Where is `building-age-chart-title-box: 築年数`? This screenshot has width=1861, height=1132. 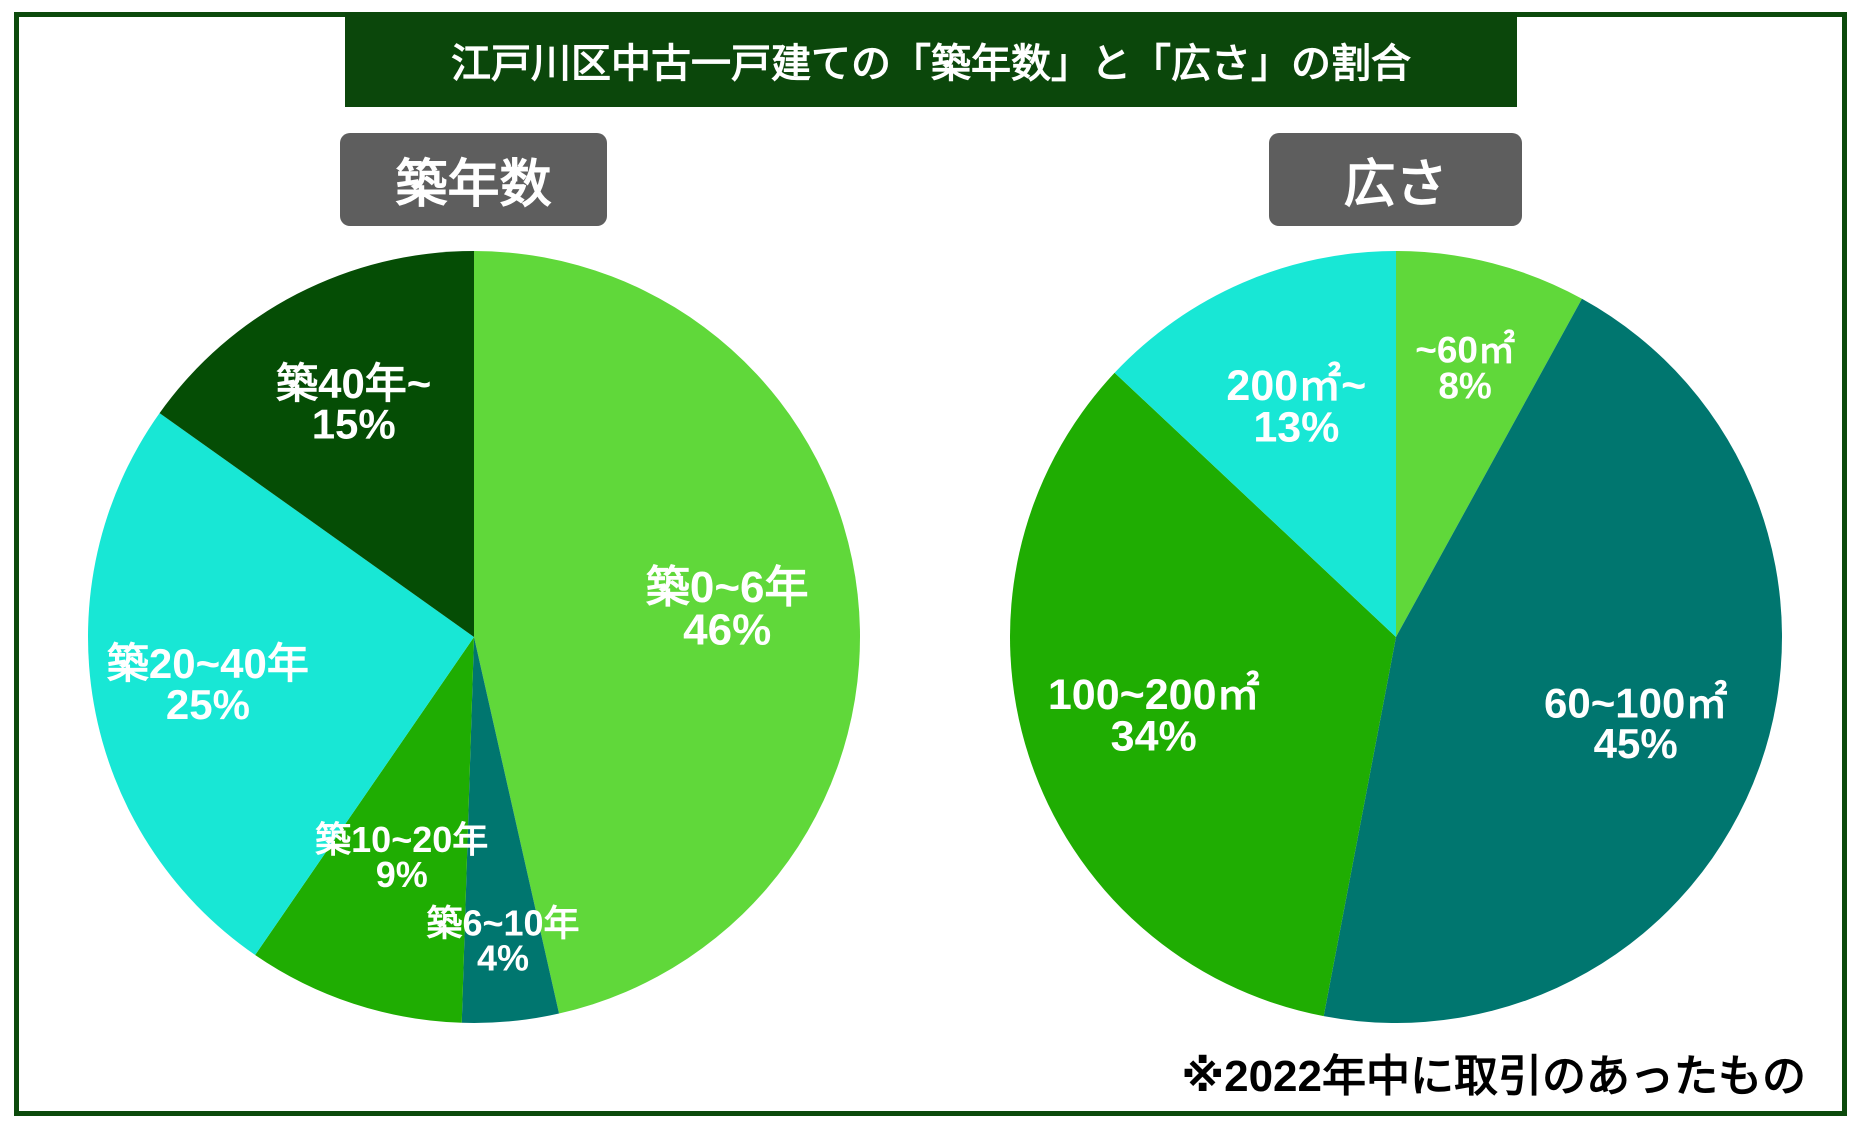 building-age-chart-title-box: 築年数 is located at coordinates (473, 179).